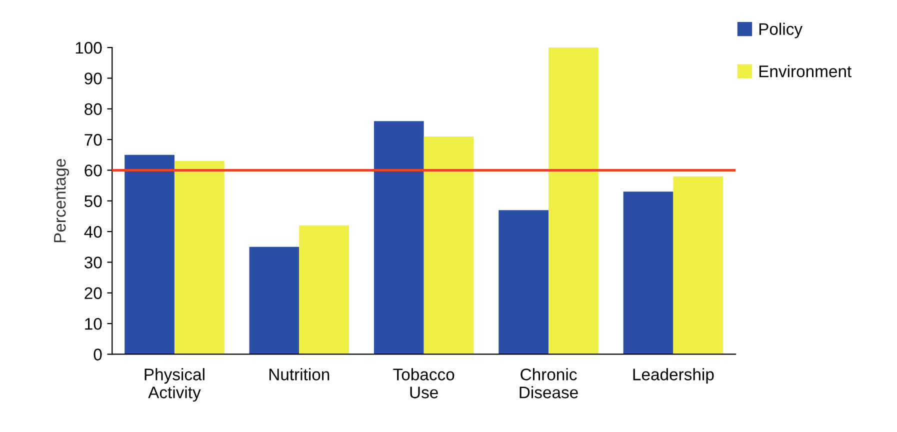 The width and height of the screenshot is (897, 432). Describe the element at coordinates (805, 71) in the screenshot. I see `legend-label: Environment` at that location.